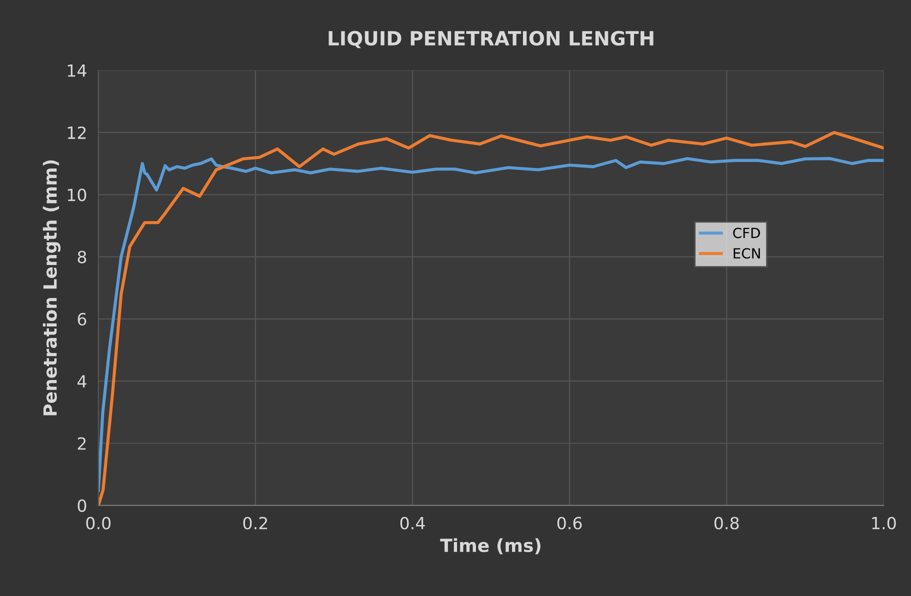  I want to click on x-tick-label: 1.0, so click(884, 523).